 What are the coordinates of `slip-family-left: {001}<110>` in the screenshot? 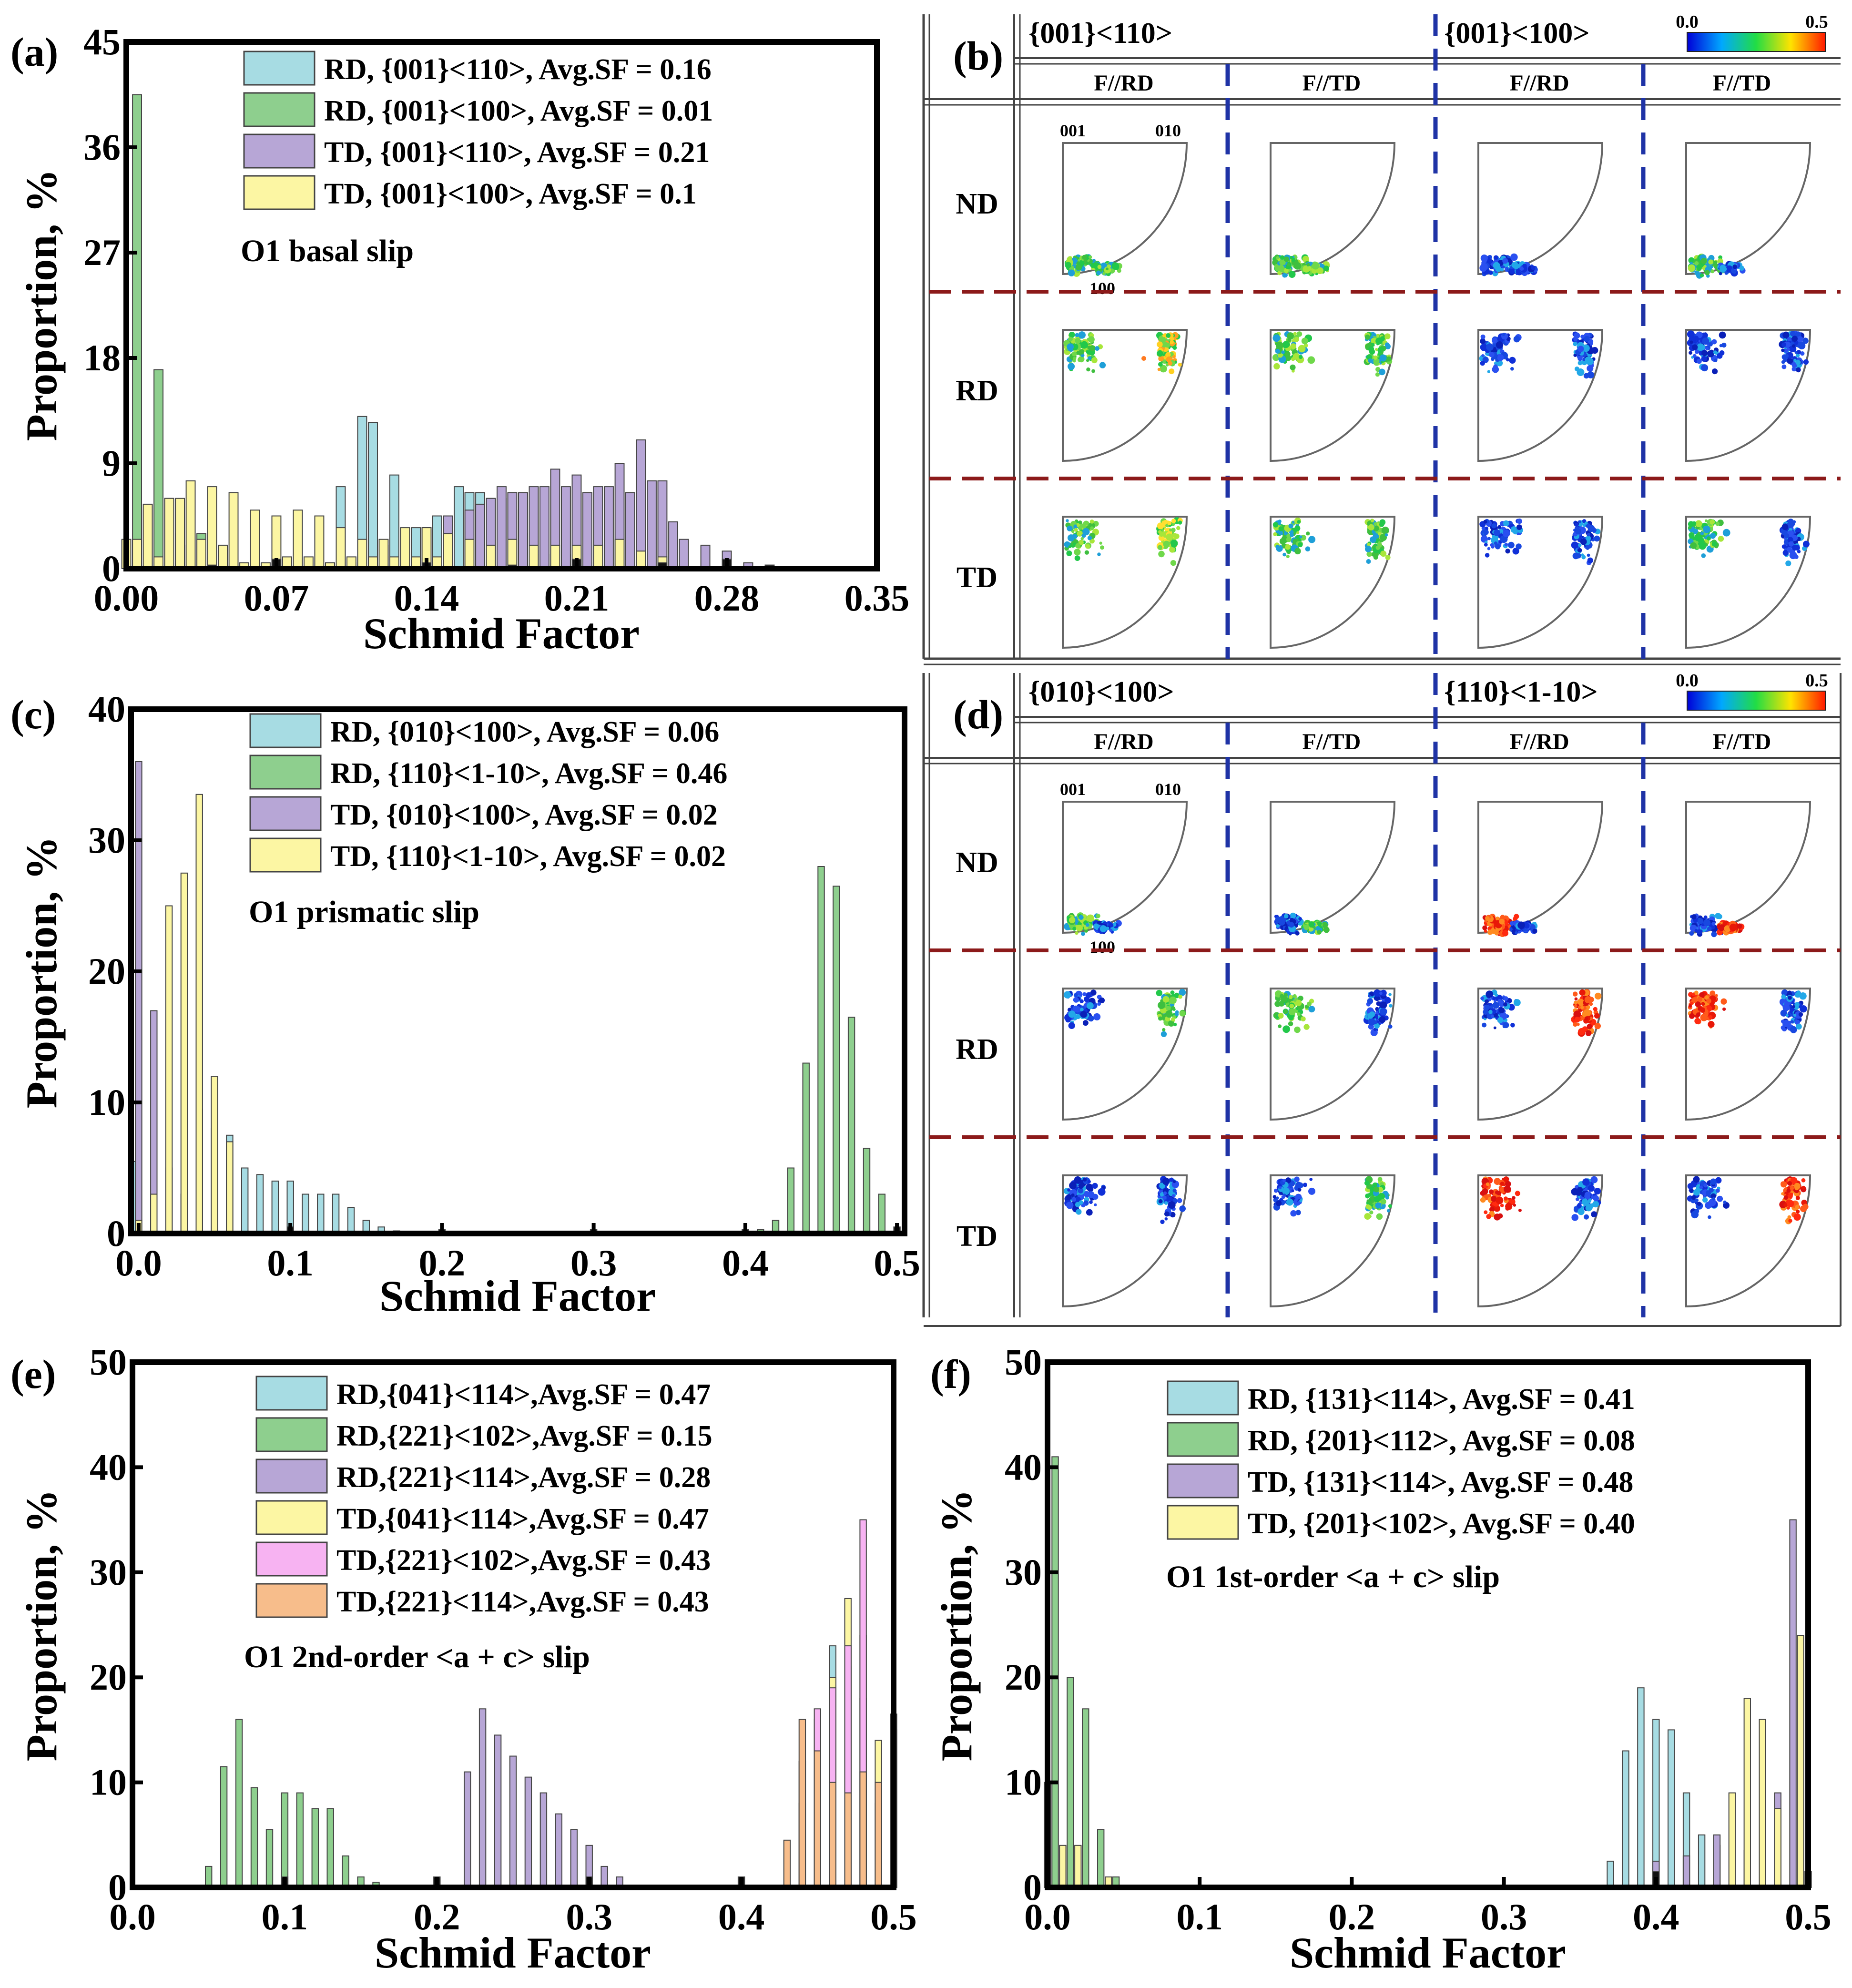 It's located at (1100, 33).